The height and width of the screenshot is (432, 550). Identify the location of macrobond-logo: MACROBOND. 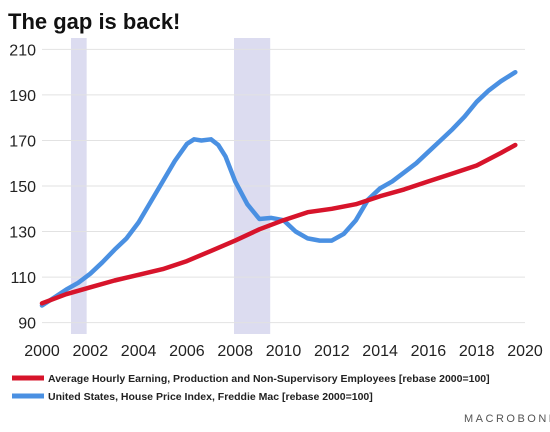
(507, 419).